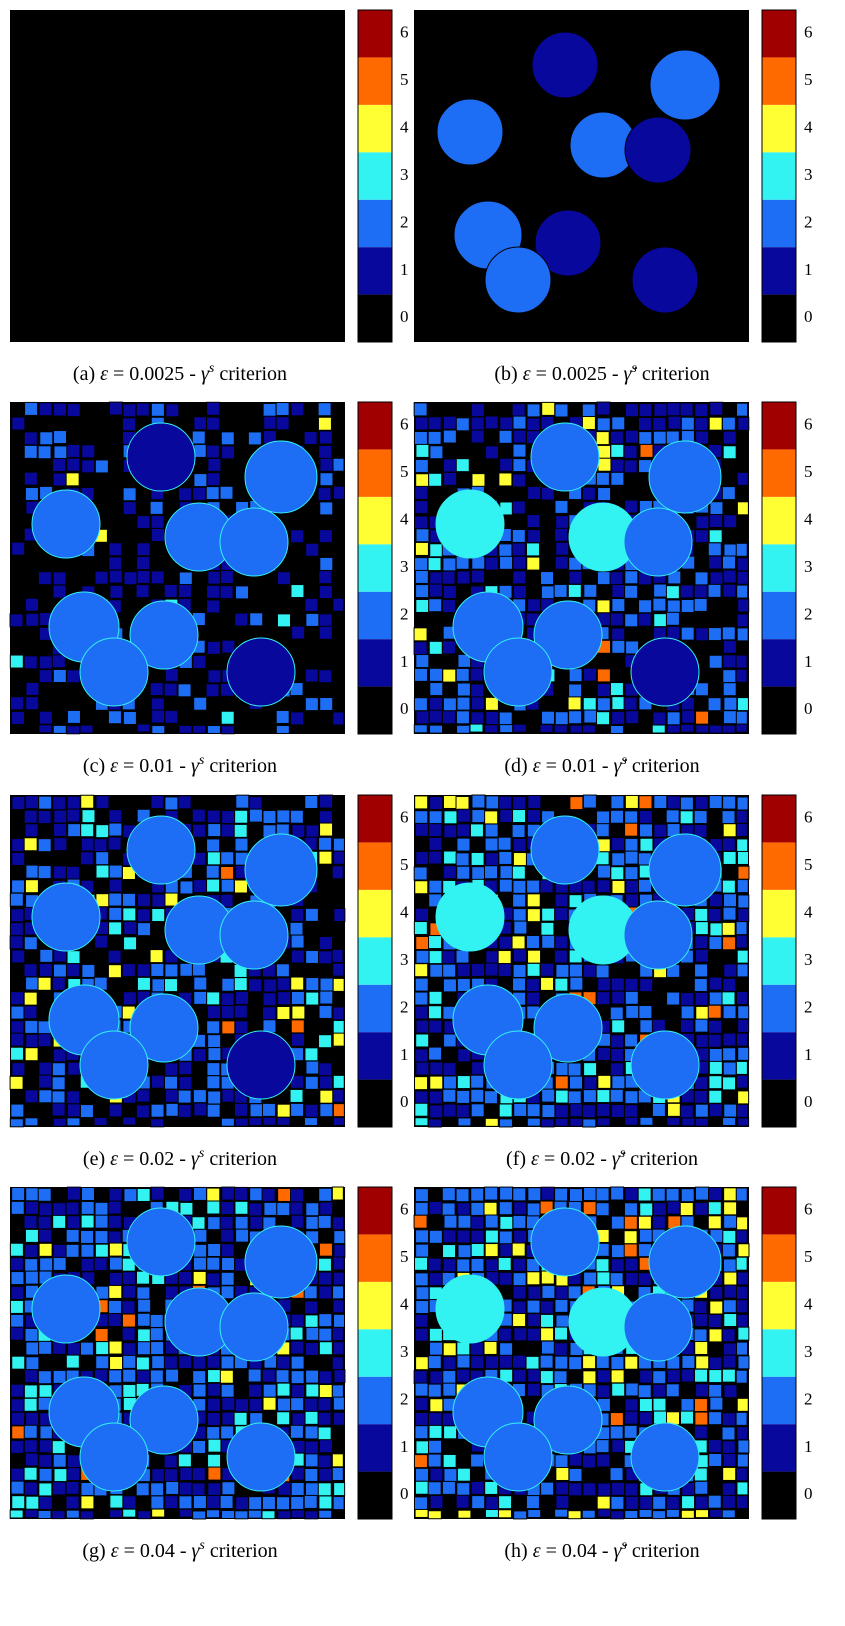 This screenshot has height=1626, width=845. Describe the element at coordinates (666, 766) in the screenshot. I see `criterion-word: criterion` at that location.